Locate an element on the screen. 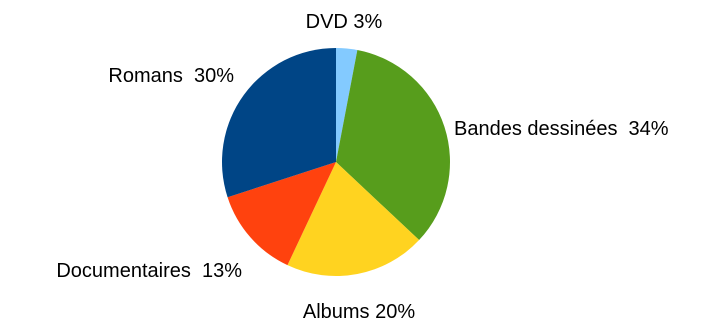  slice-label-dvd: DVD 3% is located at coordinates (344, 22).